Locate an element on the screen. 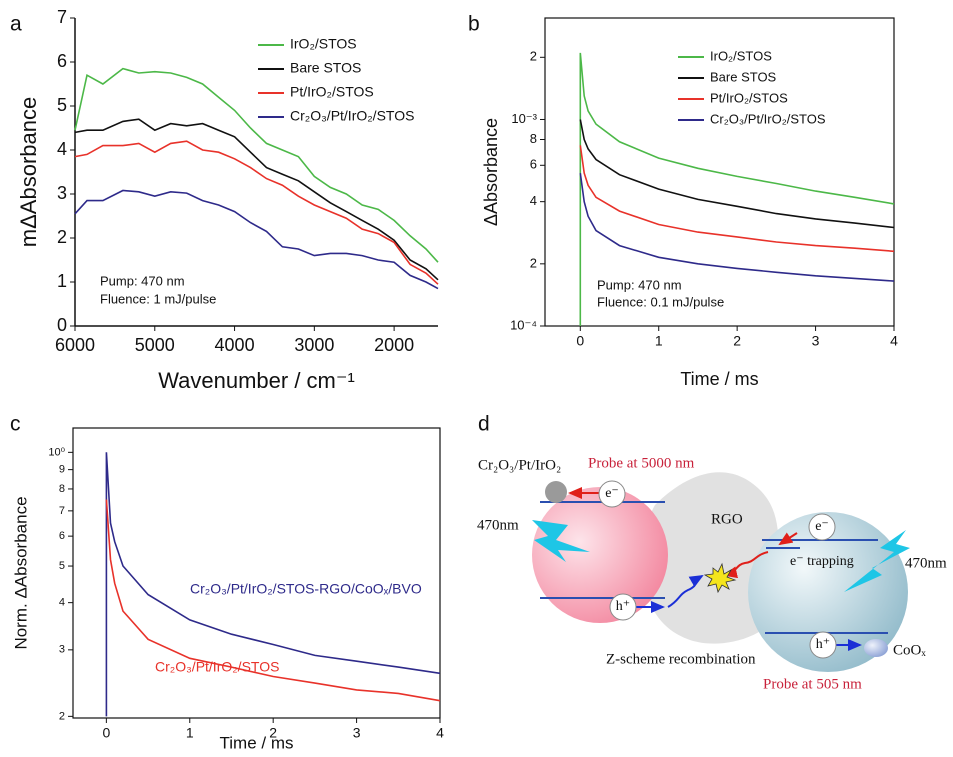  electron-left is located at coordinates (612, 494).